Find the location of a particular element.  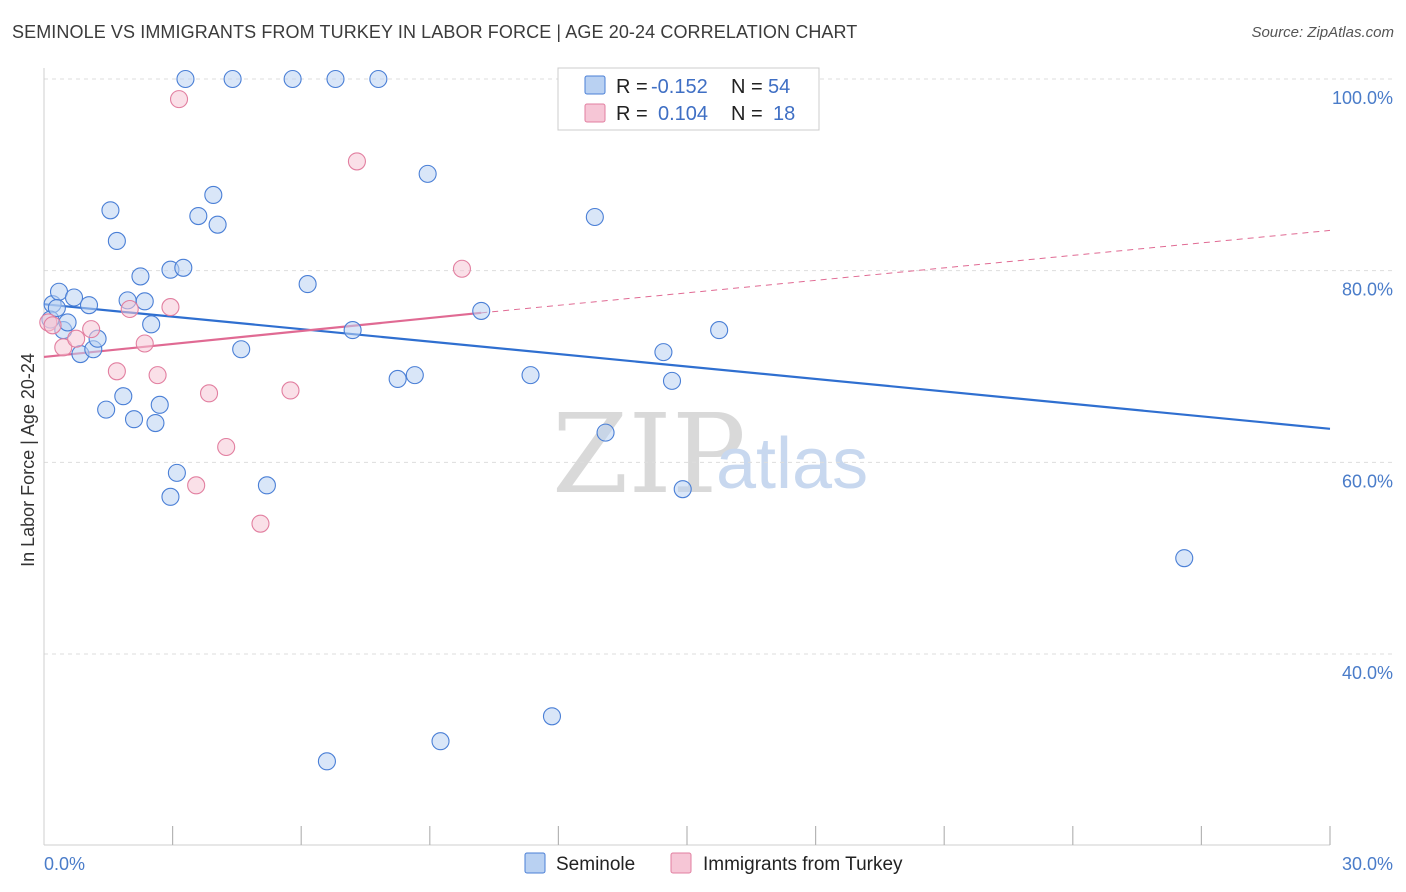

bottom-legend-swatch-seminole is located at coordinates (535, 863).